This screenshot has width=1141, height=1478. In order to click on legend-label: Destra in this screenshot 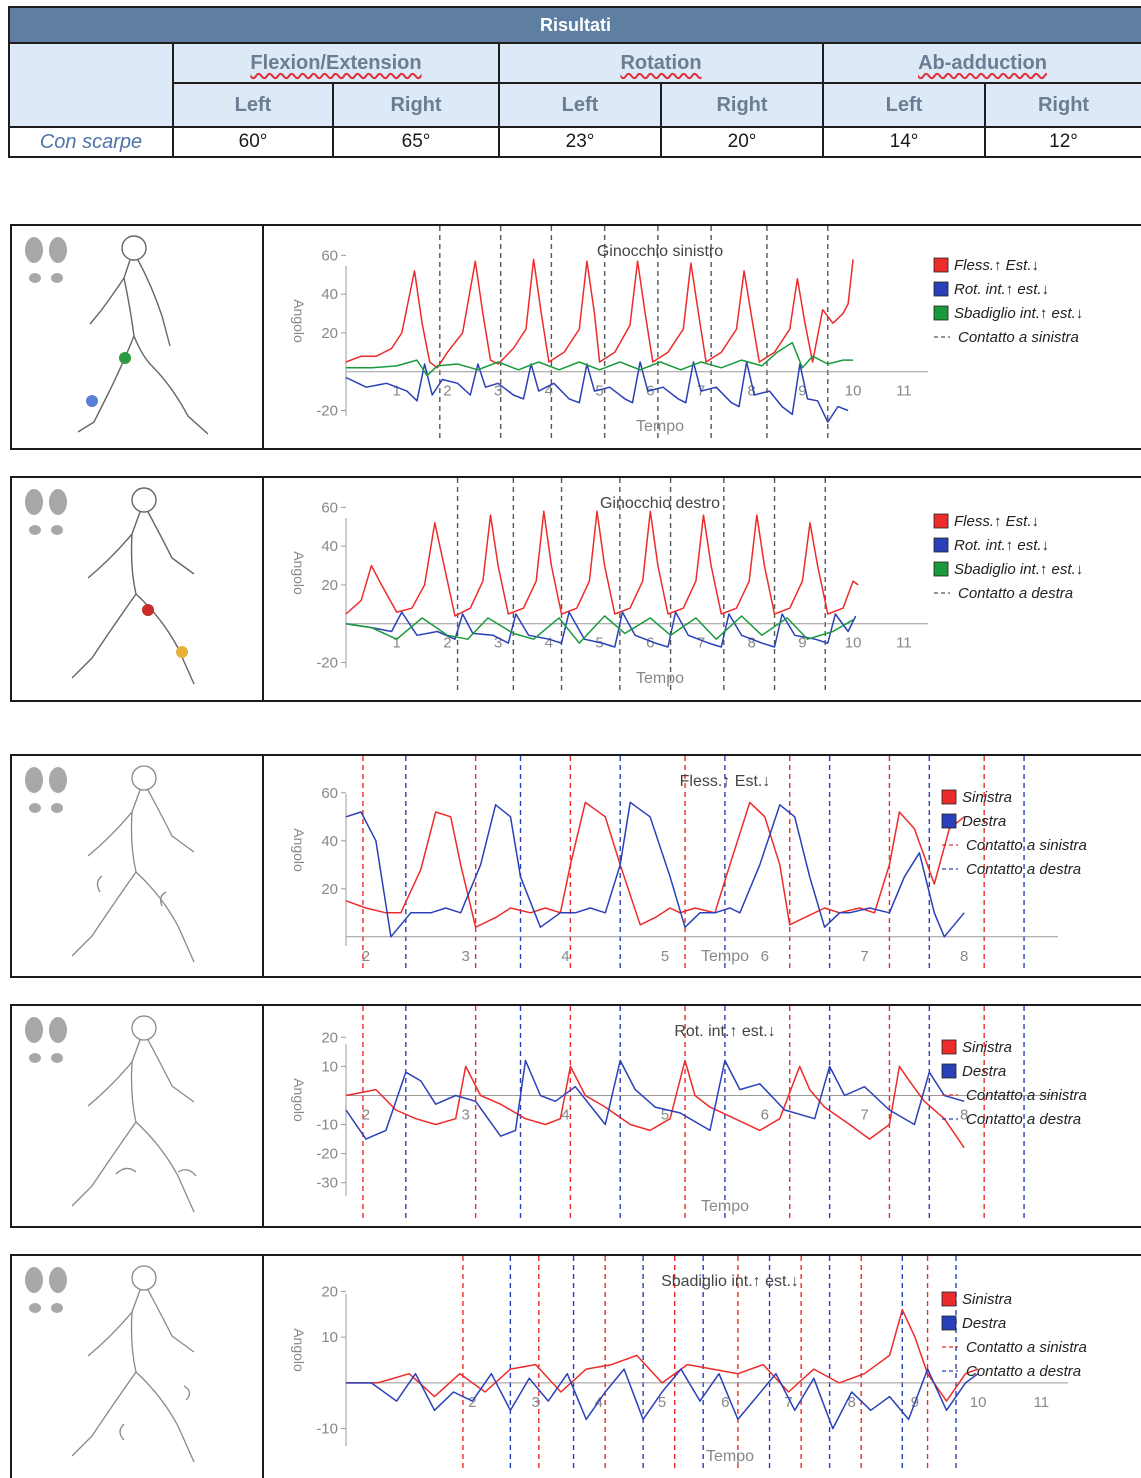, I will do `click(984, 1323)`.